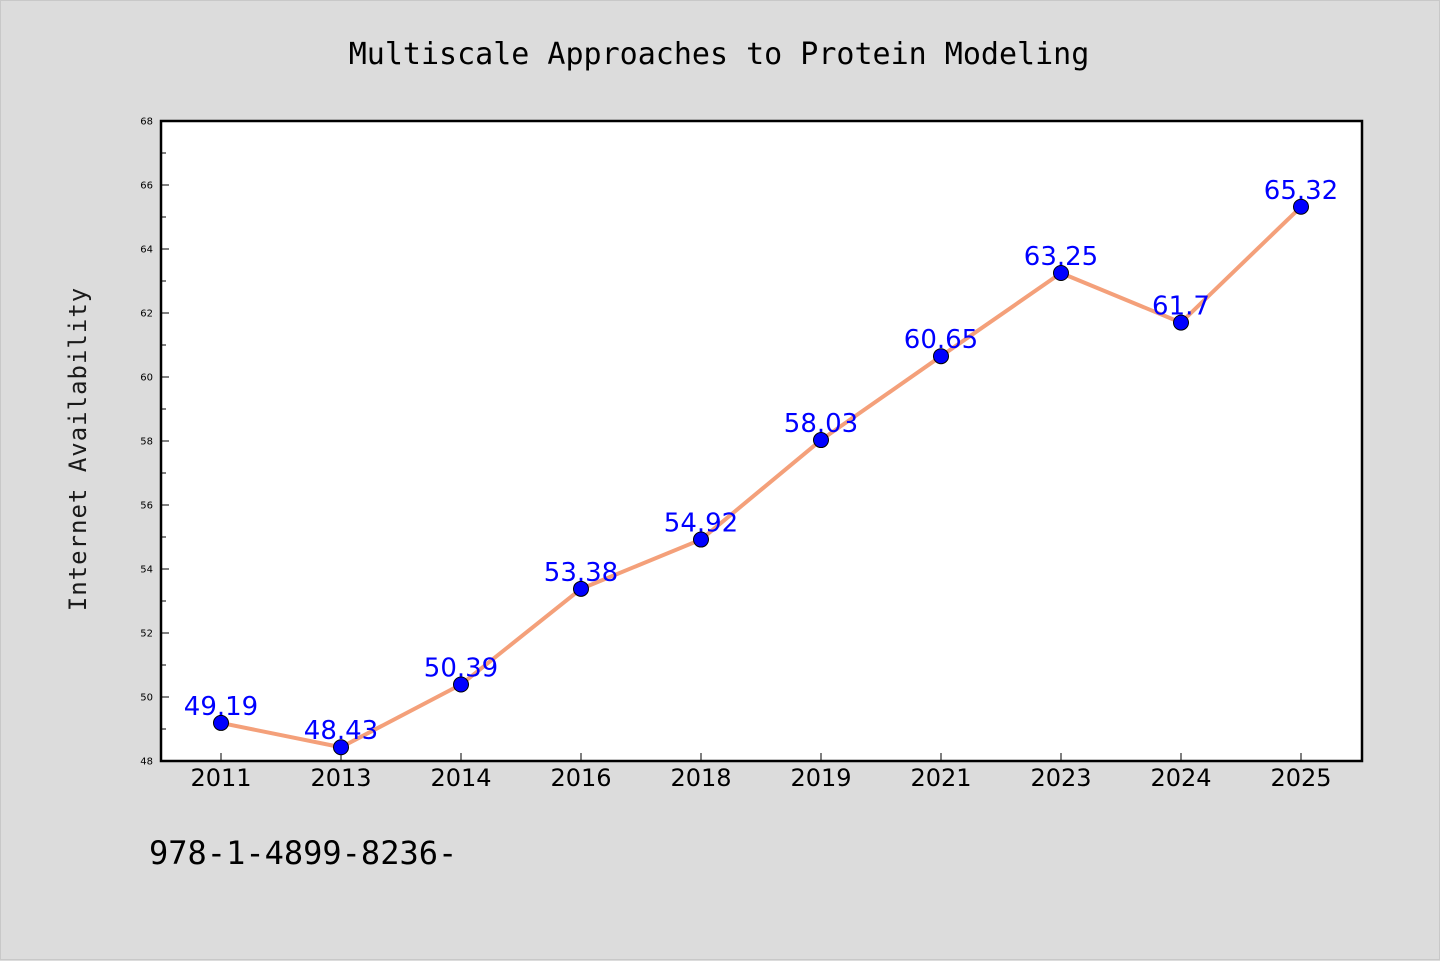 The image size is (1440, 961). Describe the element at coordinates (1180, 778) in the screenshot. I see `x-tick-label: 2024` at that location.